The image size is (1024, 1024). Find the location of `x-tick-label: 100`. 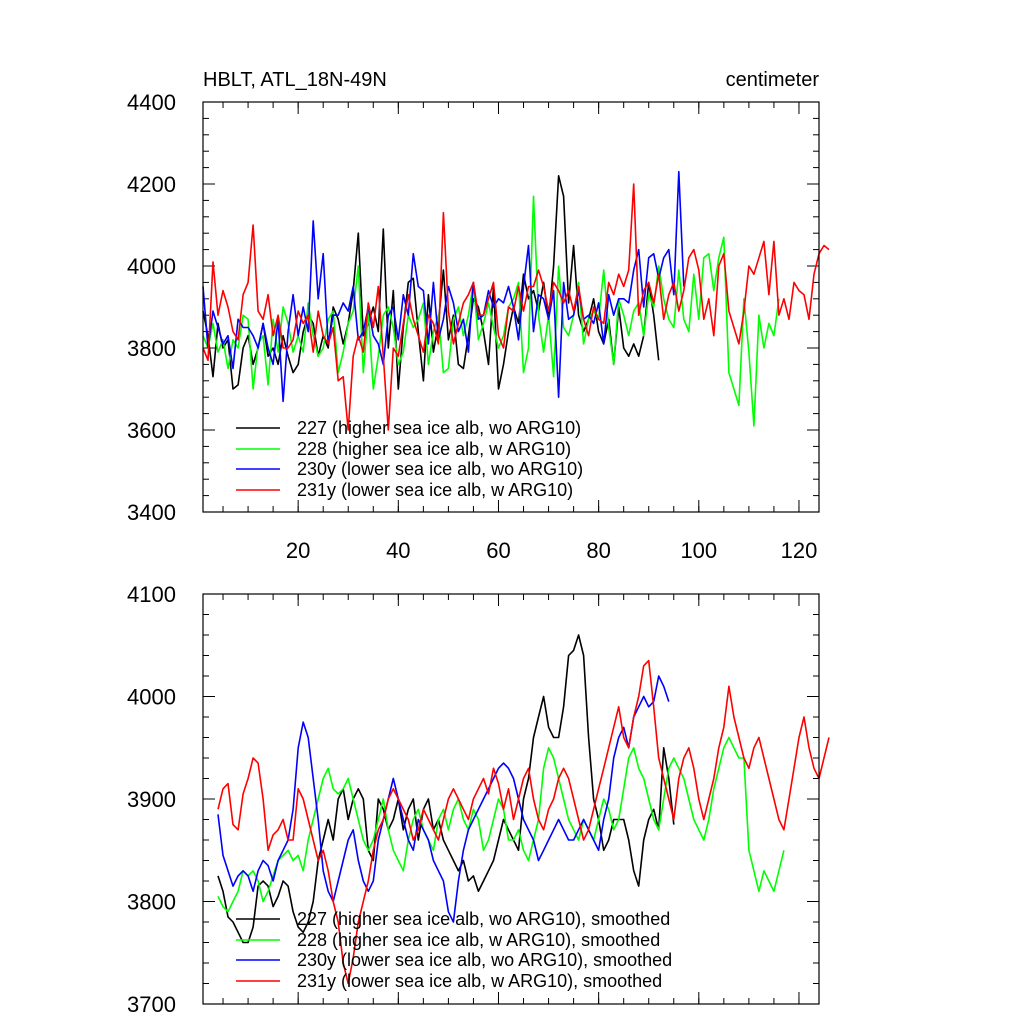

x-tick-label: 100 is located at coordinates (698, 550).